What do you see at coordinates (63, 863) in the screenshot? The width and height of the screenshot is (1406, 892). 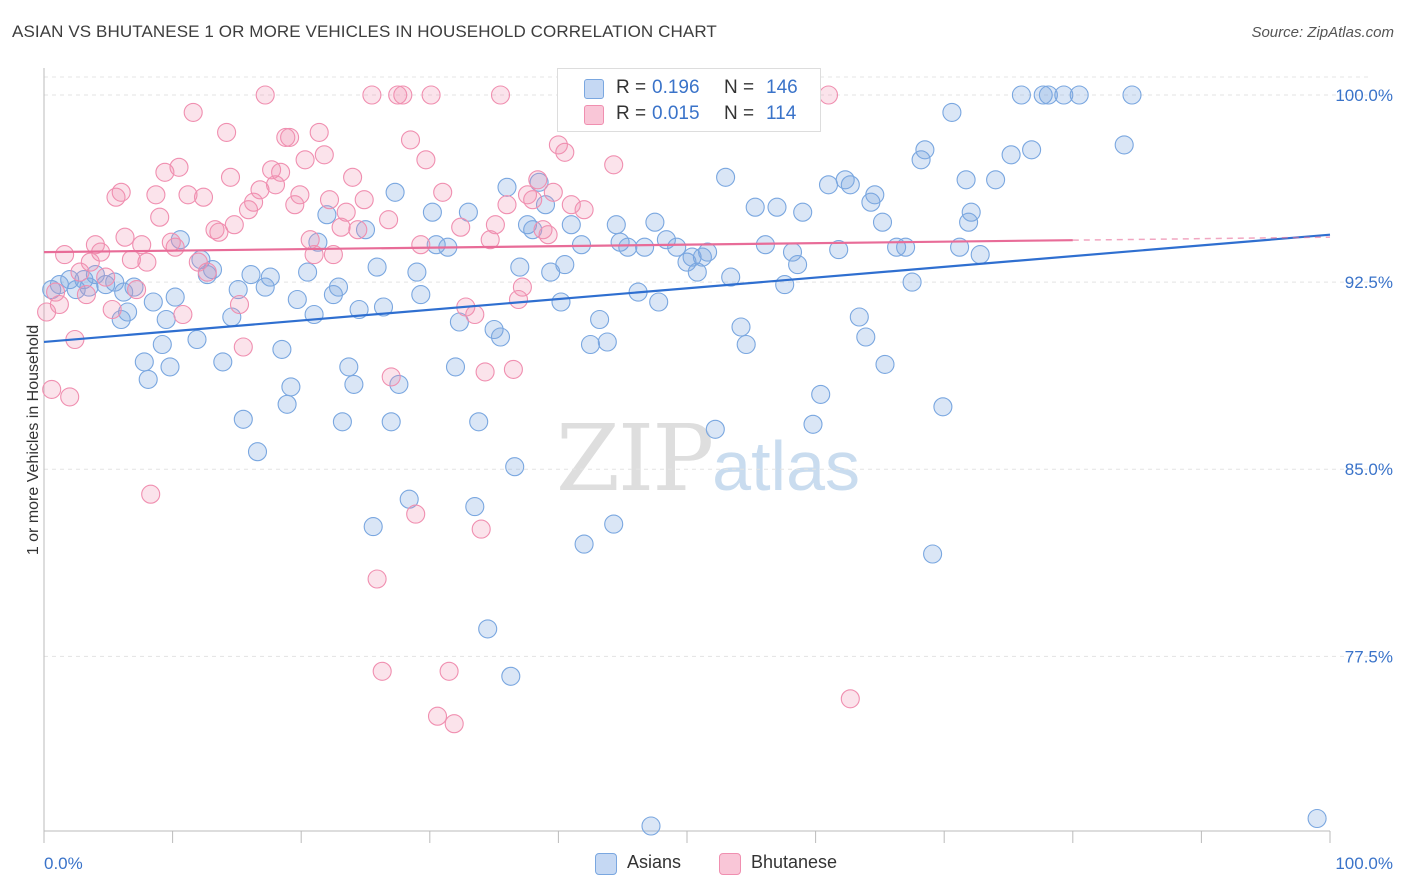 I see `x-tick-label-min: 0.0%` at bounding box center [63, 863].